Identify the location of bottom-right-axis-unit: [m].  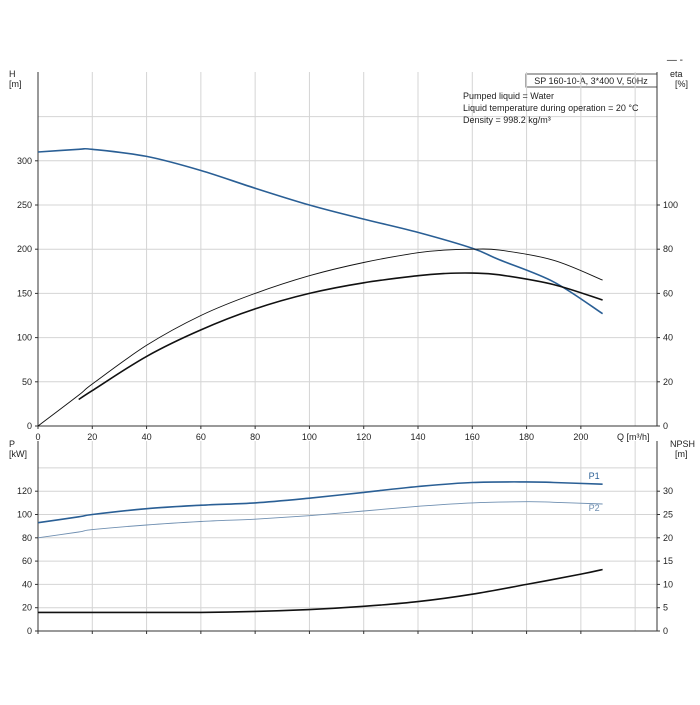
(681, 454).